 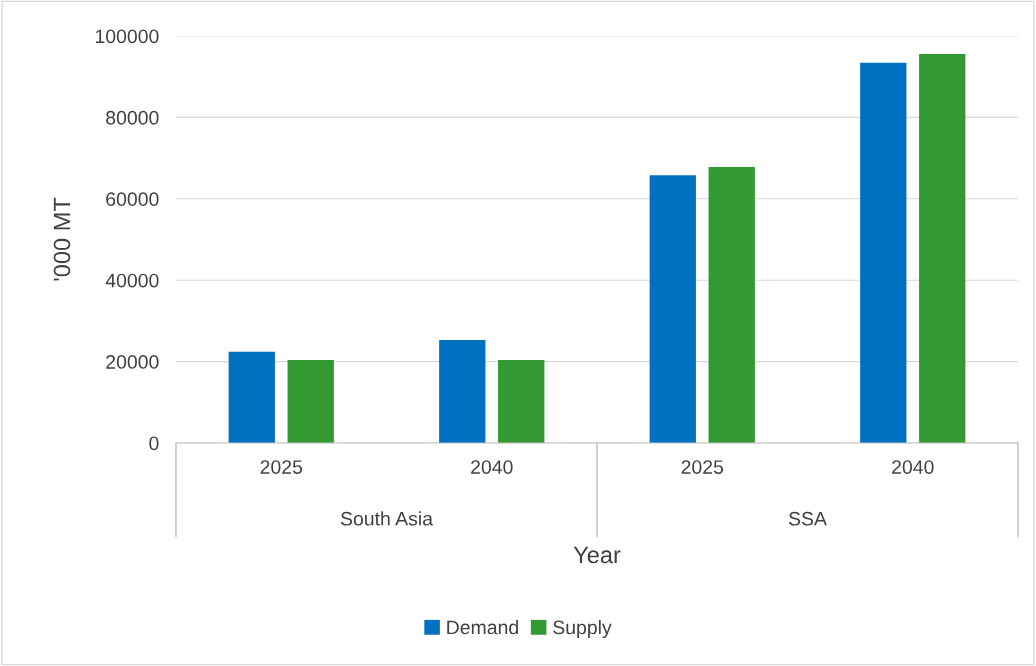 I want to click on x-axis-title: Year, so click(x=597, y=555).